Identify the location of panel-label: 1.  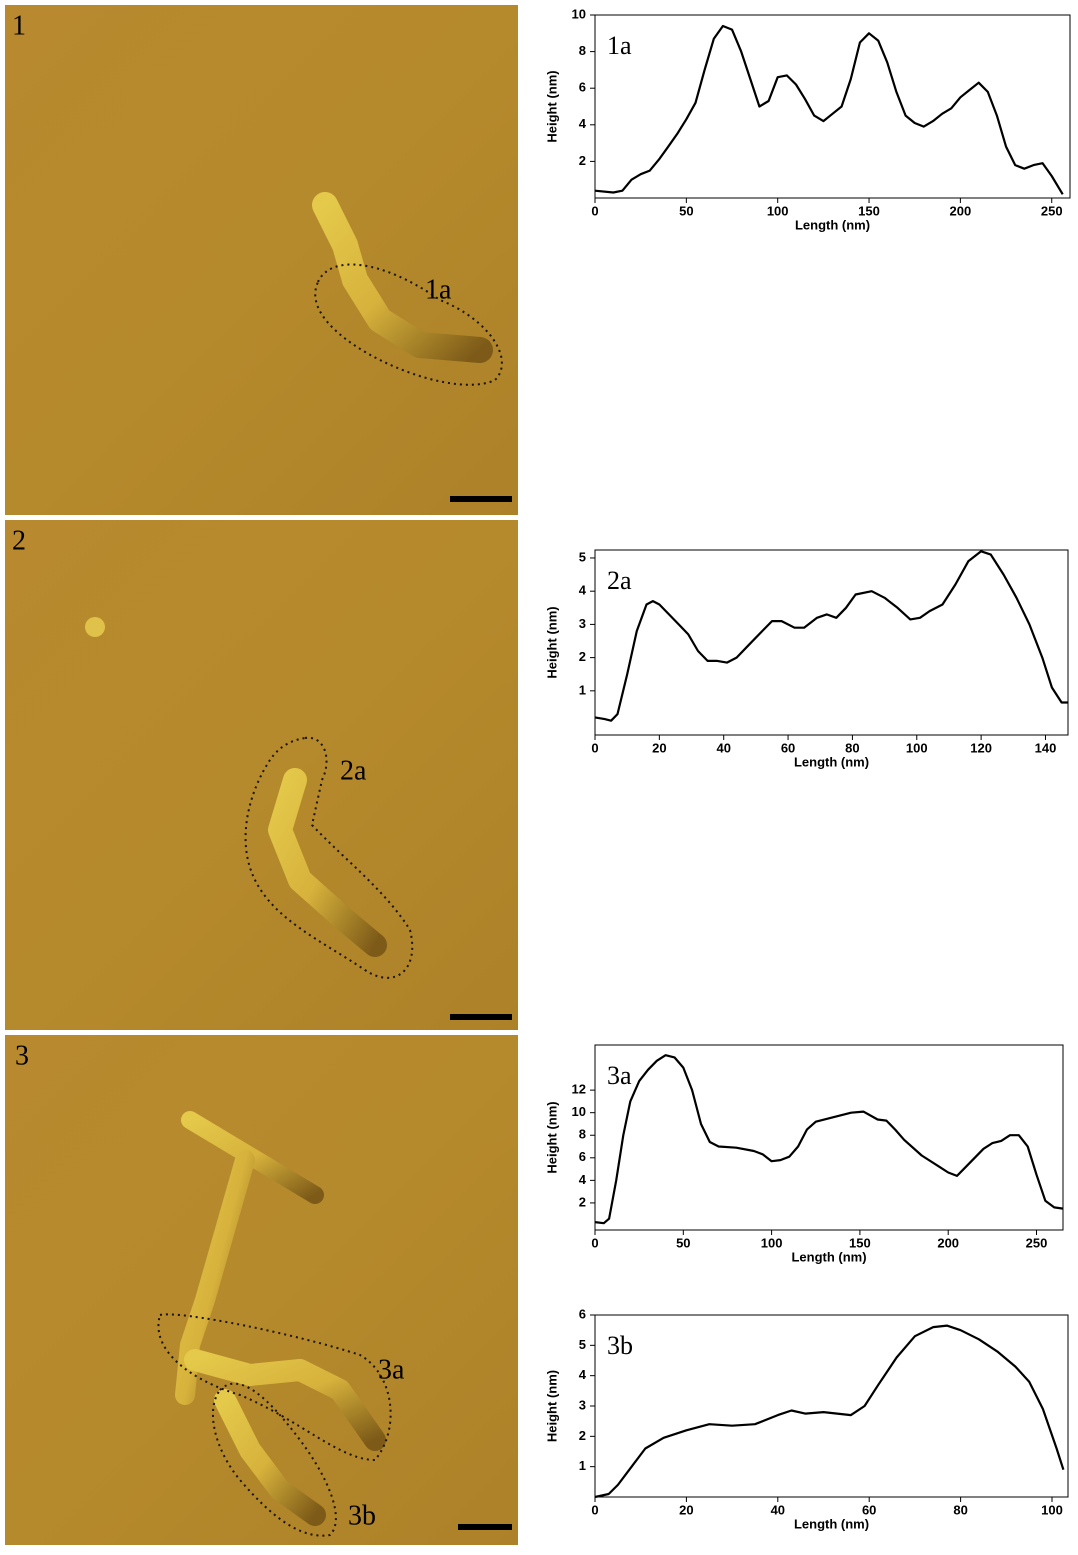
(19, 25).